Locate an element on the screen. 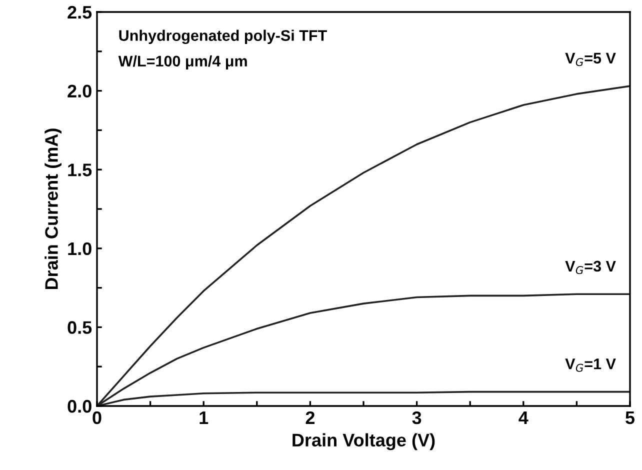 The width and height of the screenshot is (642, 470). y-axis-title: Drain Current (mA) is located at coordinates (53, 209).